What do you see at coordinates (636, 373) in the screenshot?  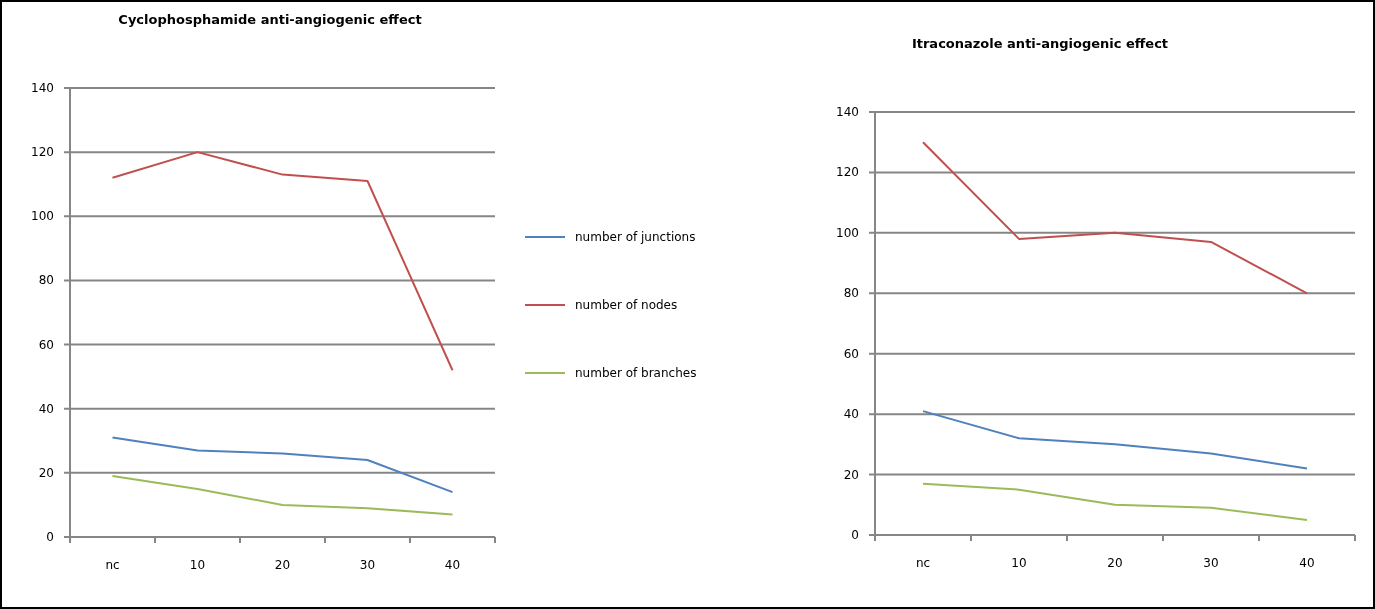 I see `legend-label: number of branches` at bounding box center [636, 373].